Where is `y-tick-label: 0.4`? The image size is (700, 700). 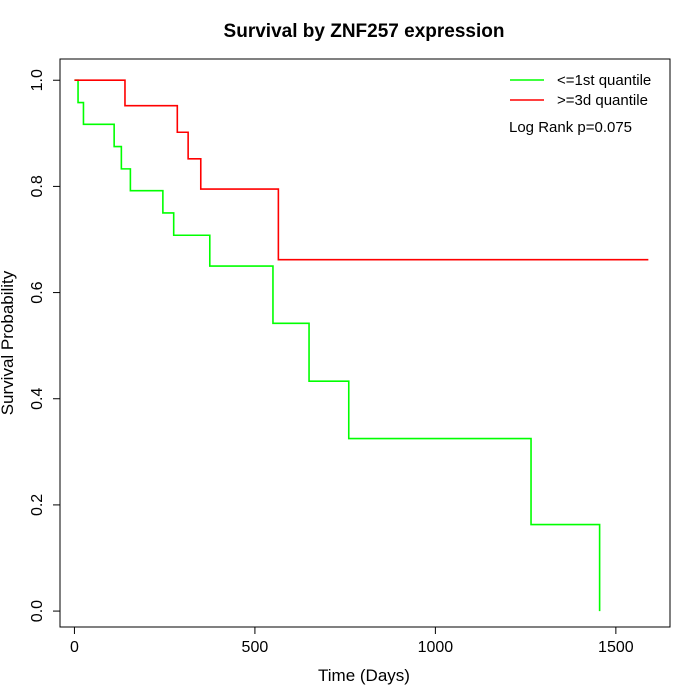 y-tick-label: 0.4 is located at coordinates (37, 399).